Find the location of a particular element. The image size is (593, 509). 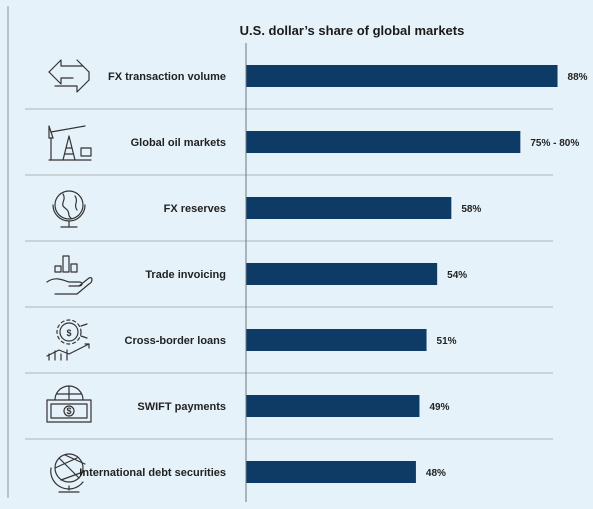

category-label: Cross-border loans is located at coordinates (175, 341).